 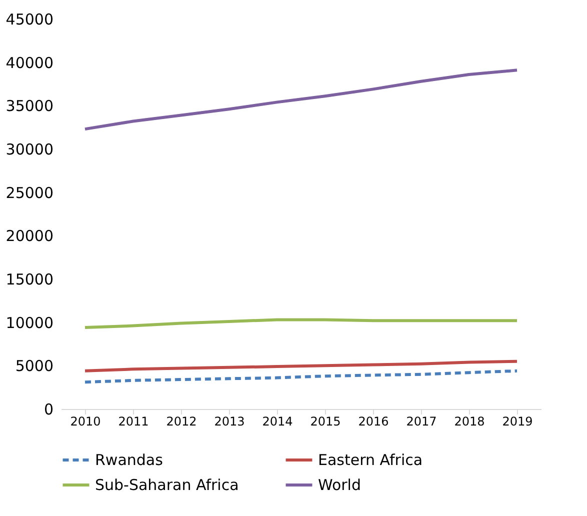 What do you see at coordinates (133, 421) in the screenshot?
I see `x-tick-label: 2011` at bounding box center [133, 421].